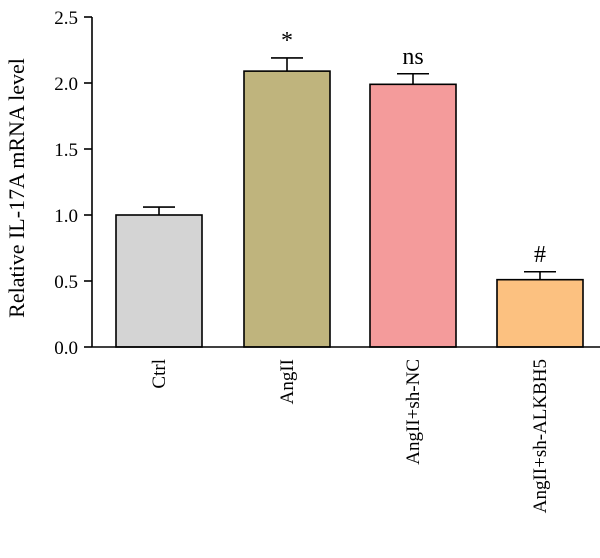 Image resolution: width=600 pixels, height=558 pixels. Describe the element at coordinates (16, 188) in the screenshot. I see `y-axis-title: Relative IL-17A mRNA level` at that location.